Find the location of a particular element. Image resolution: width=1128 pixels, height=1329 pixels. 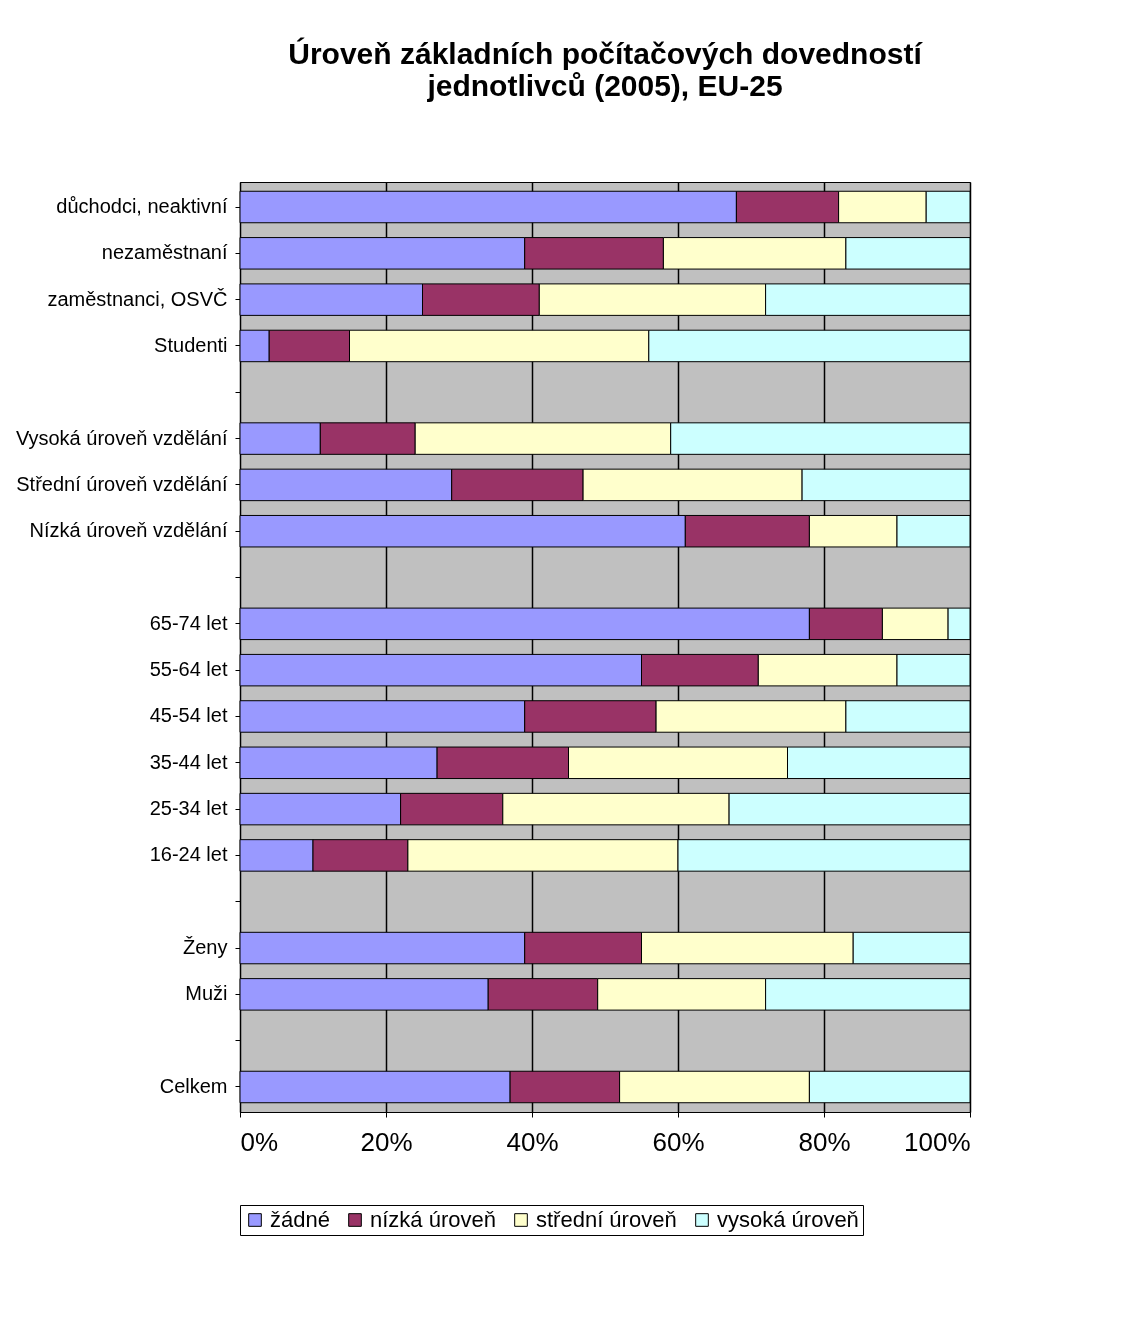

y-tick-label: důchodci, neaktivní is located at coordinates (142, 206).